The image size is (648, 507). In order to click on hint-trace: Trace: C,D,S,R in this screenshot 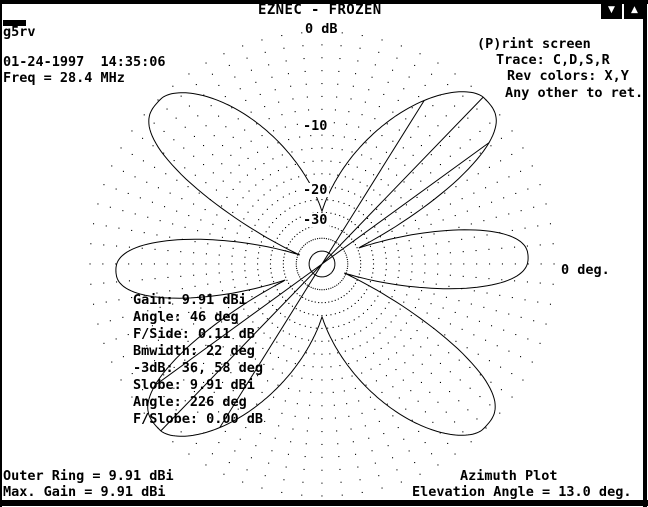, I will do `click(553, 60)`.